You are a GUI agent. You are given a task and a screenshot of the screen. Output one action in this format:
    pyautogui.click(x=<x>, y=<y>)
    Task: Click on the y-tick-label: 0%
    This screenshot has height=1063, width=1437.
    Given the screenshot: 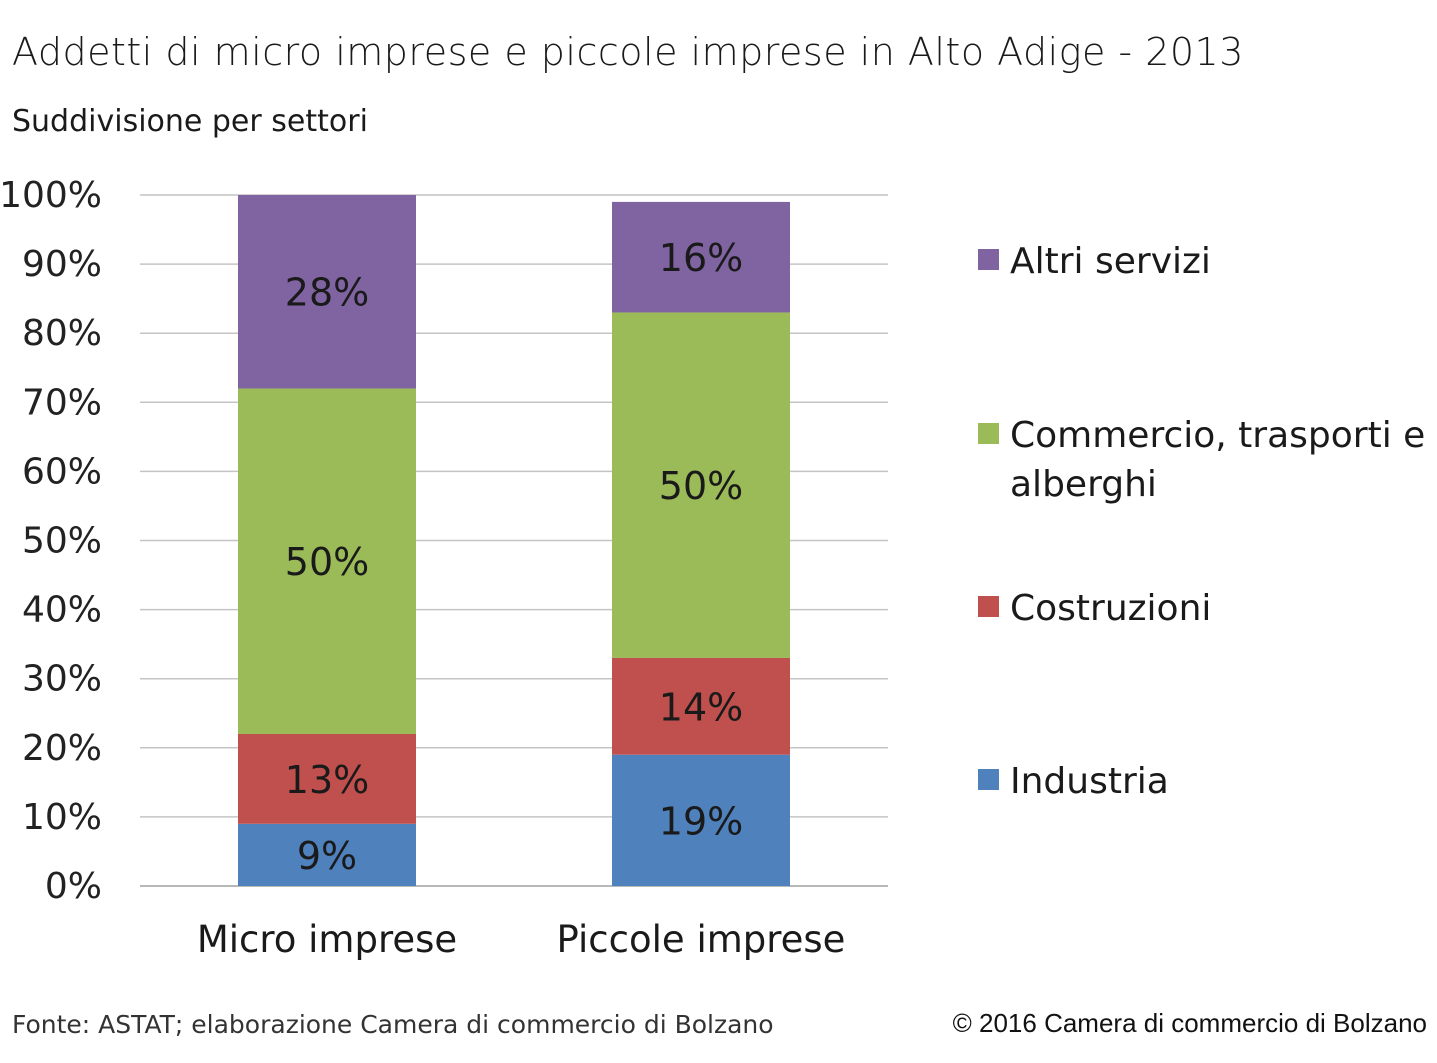 What is the action you would take?
    pyautogui.click(x=73, y=886)
    